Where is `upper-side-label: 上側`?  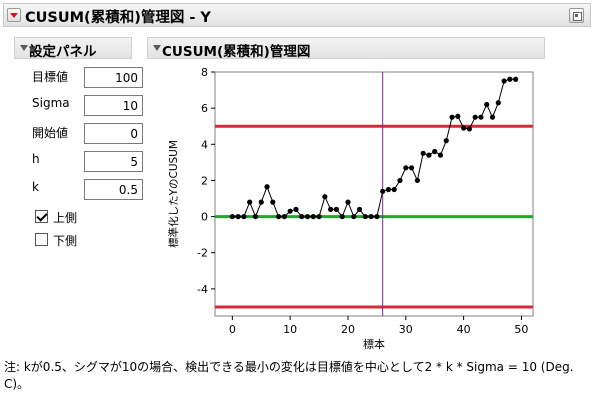 upper-side-label: 上側 is located at coordinates (65, 218).